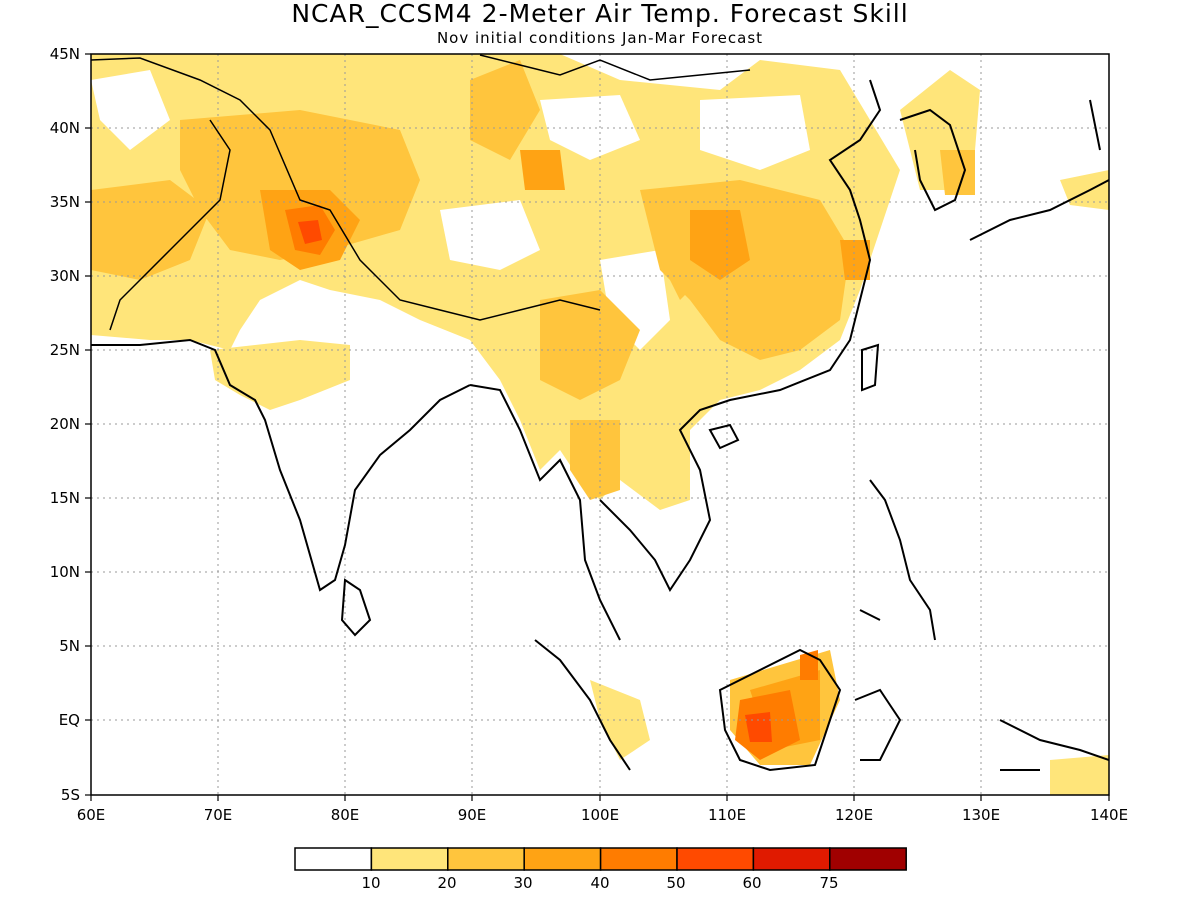  Describe the element at coordinates (65, 350) in the screenshot. I see `lat-label: 25N` at that location.